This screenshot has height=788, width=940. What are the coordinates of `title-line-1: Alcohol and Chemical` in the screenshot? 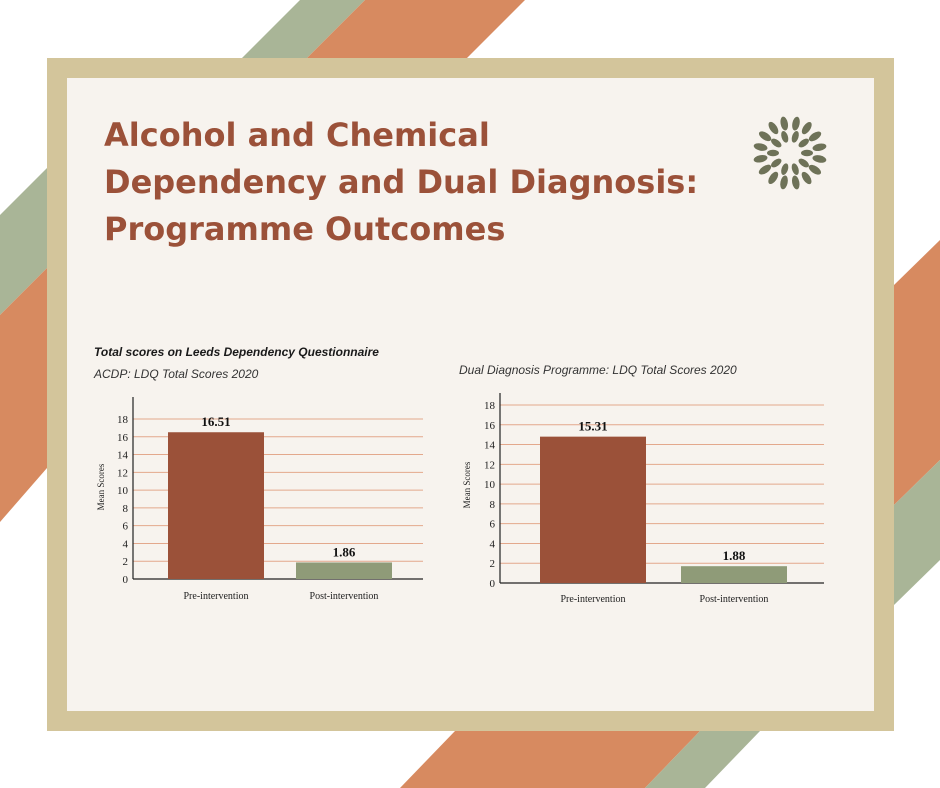 It's located at (297, 135).